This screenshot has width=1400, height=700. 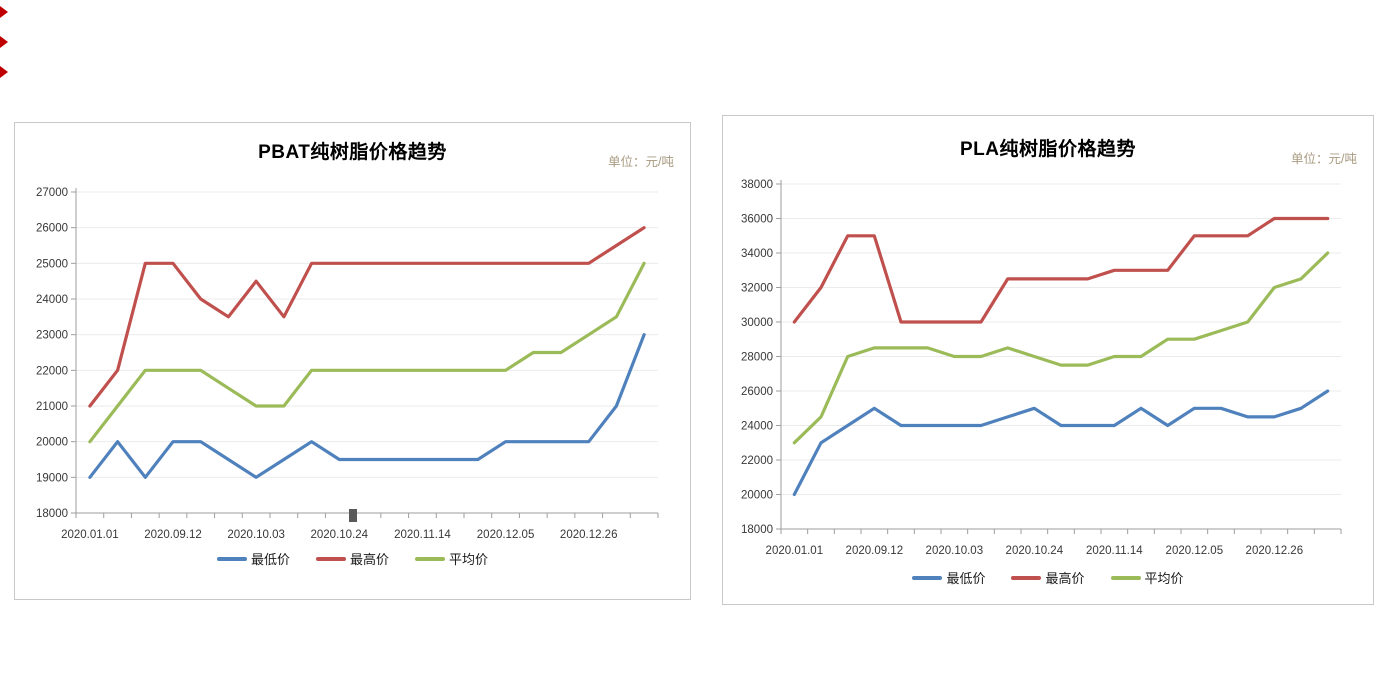 What do you see at coordinates (757, 185) in the screenshot?
I see `y-axis-tick-label: 38000` at bounding box center [757, 185].